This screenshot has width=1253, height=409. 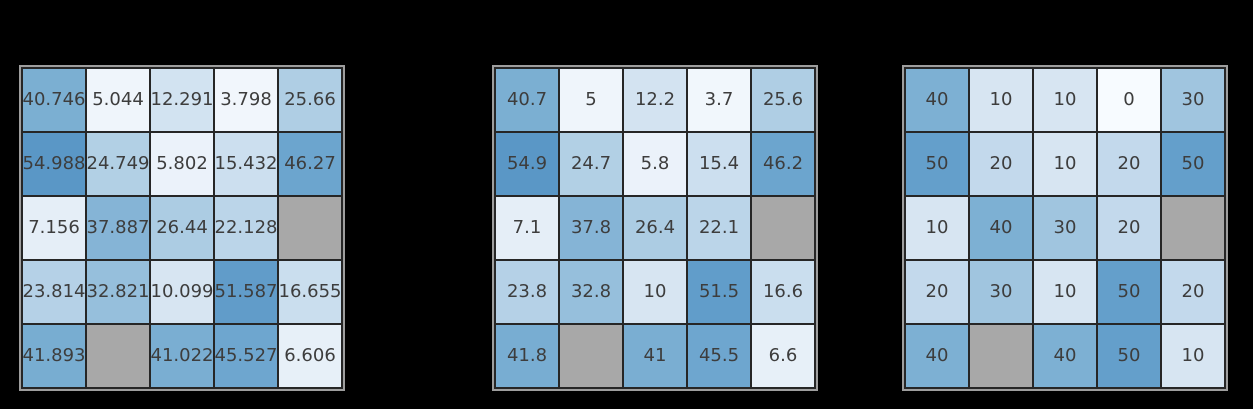 I want to click on heatmap-cell: 6.606, so click(x=310, y=356).